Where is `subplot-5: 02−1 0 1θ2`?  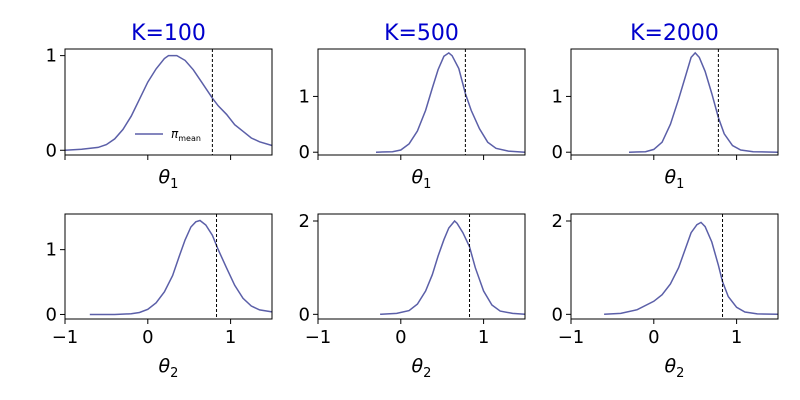 subplot-5: 02−1 0 1θ2 is located at coordinates (412, 296).